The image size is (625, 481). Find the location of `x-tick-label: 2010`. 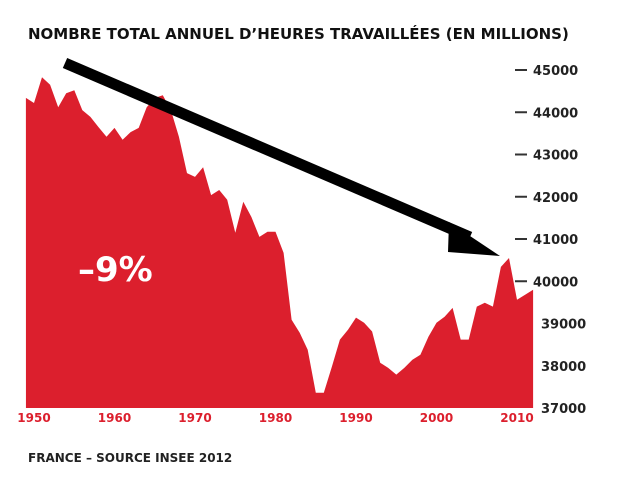

x-tick-label: 2010 is located at coordinates (516, 418).